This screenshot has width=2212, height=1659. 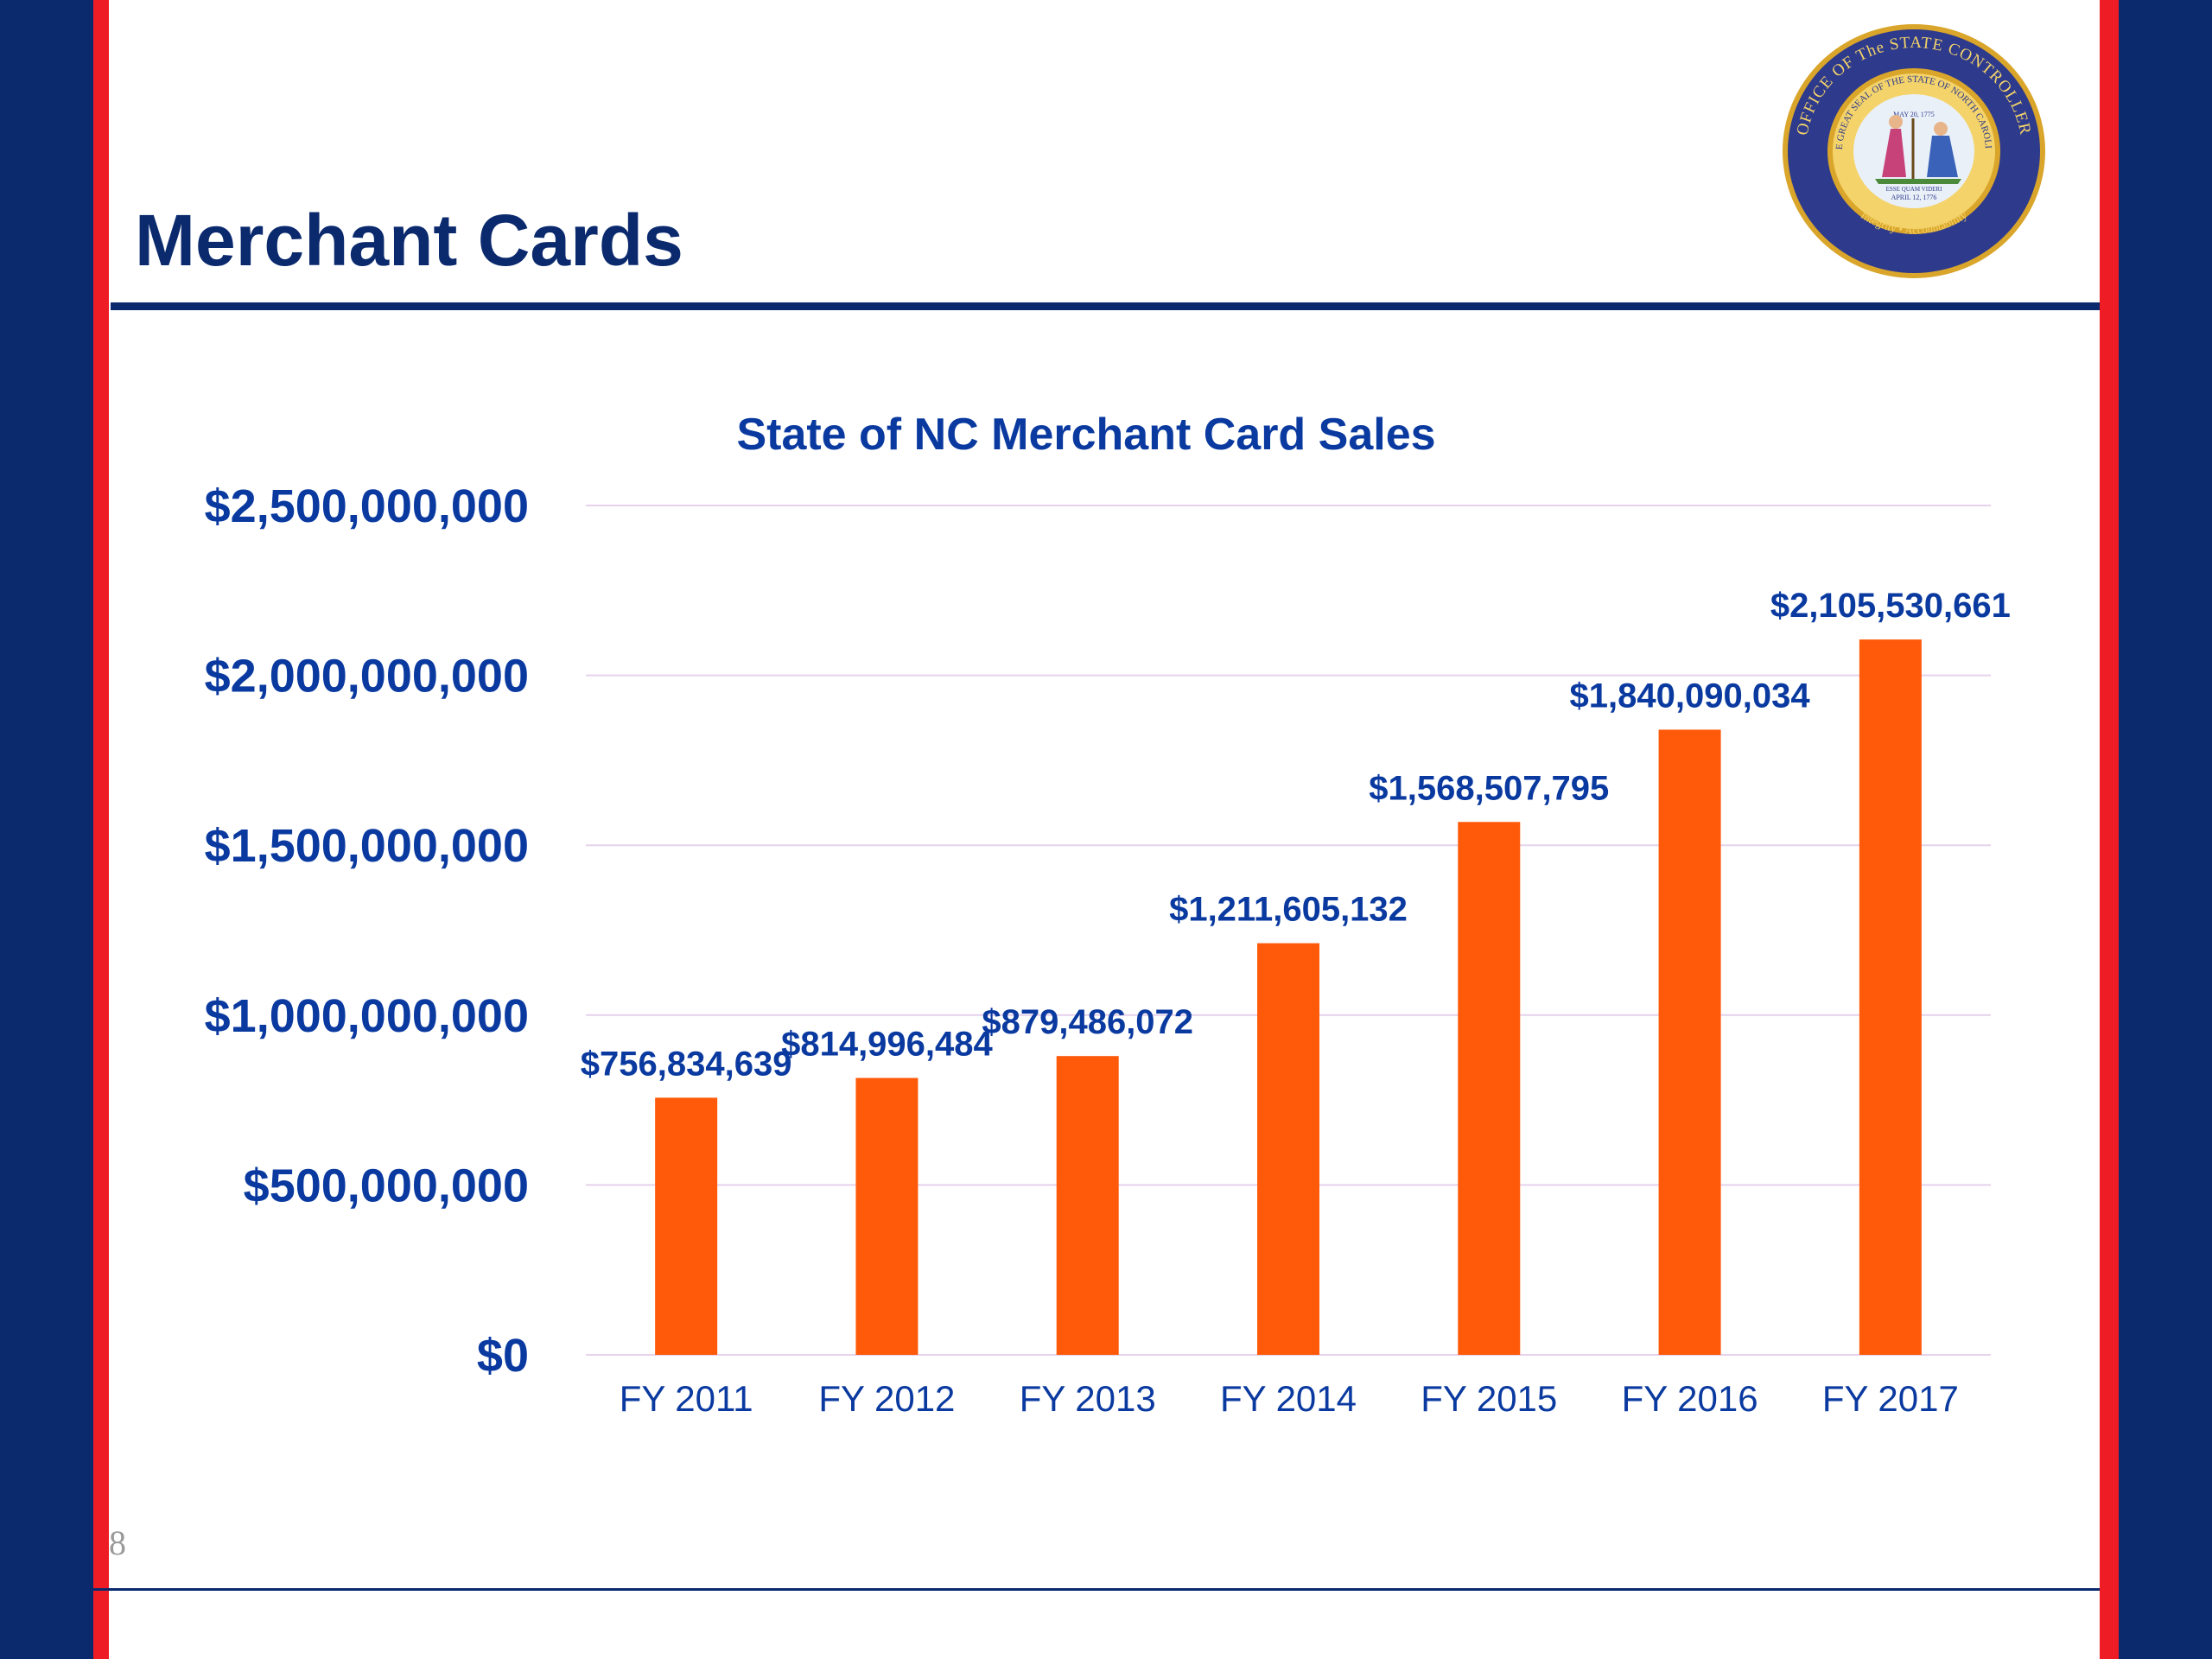 I want to click on y-tick-label: $2,500,000,000, so click(x=367, y=506).